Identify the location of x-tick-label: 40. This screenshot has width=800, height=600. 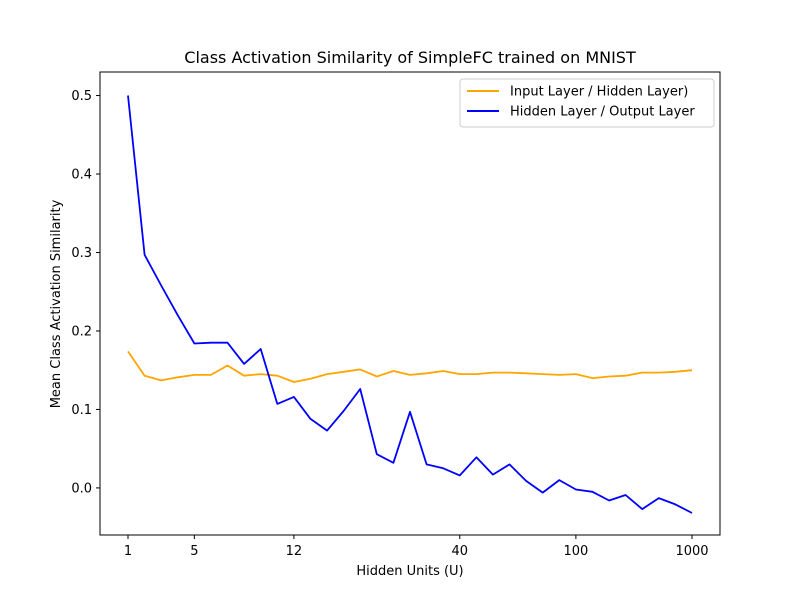
(459, 551).